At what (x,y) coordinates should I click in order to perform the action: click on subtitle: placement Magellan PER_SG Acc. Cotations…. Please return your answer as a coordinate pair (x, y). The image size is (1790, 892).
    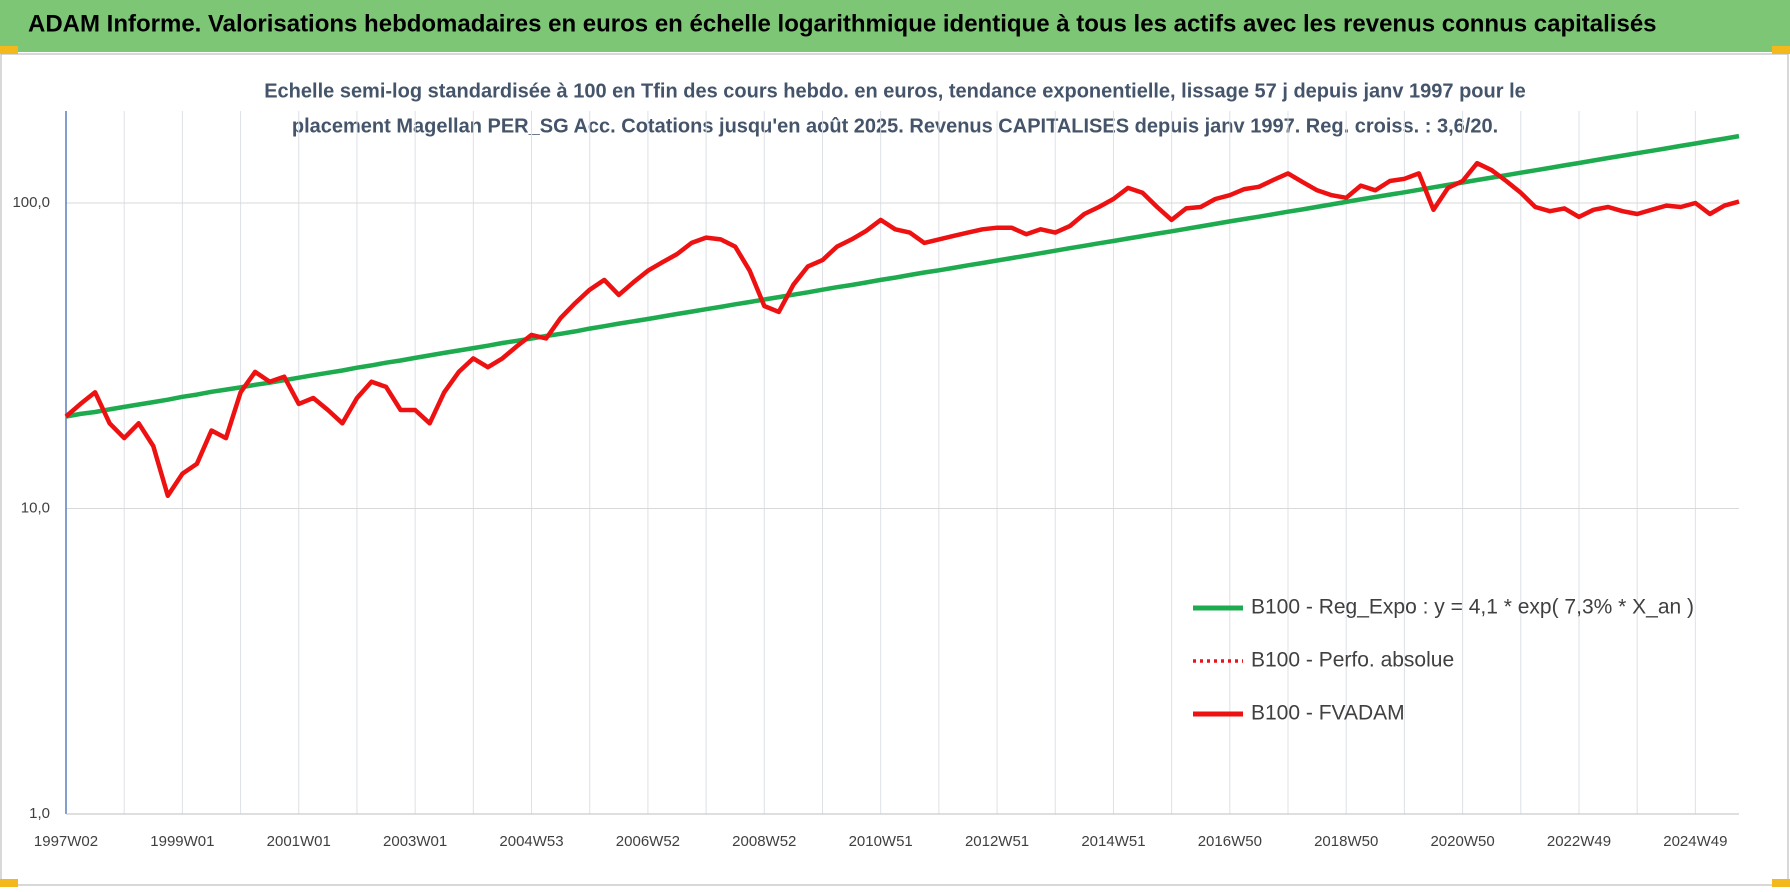
    Looking at the image, I should click on (895, 126).